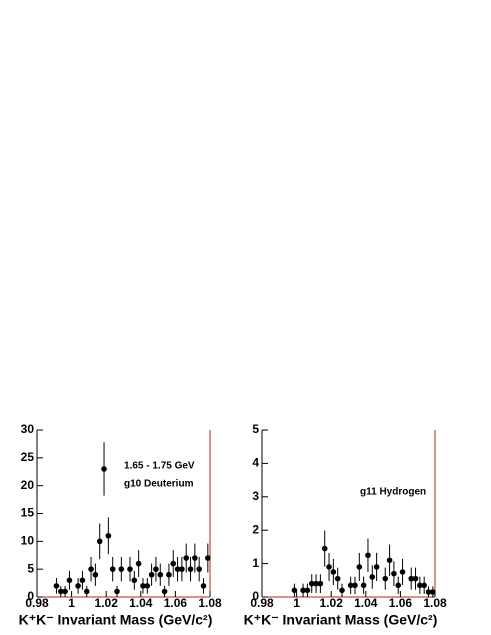  What do you see at coordinates (28, 485) in the screenshot?
I see `y-tick-label: 20` at bounding box center [28, 485].